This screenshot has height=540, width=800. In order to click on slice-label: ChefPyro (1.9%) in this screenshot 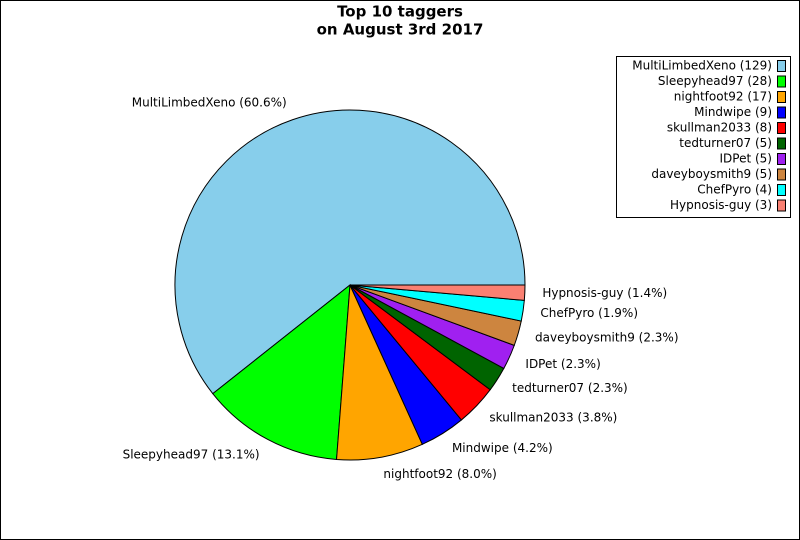, I will do `click(589, 313)`.